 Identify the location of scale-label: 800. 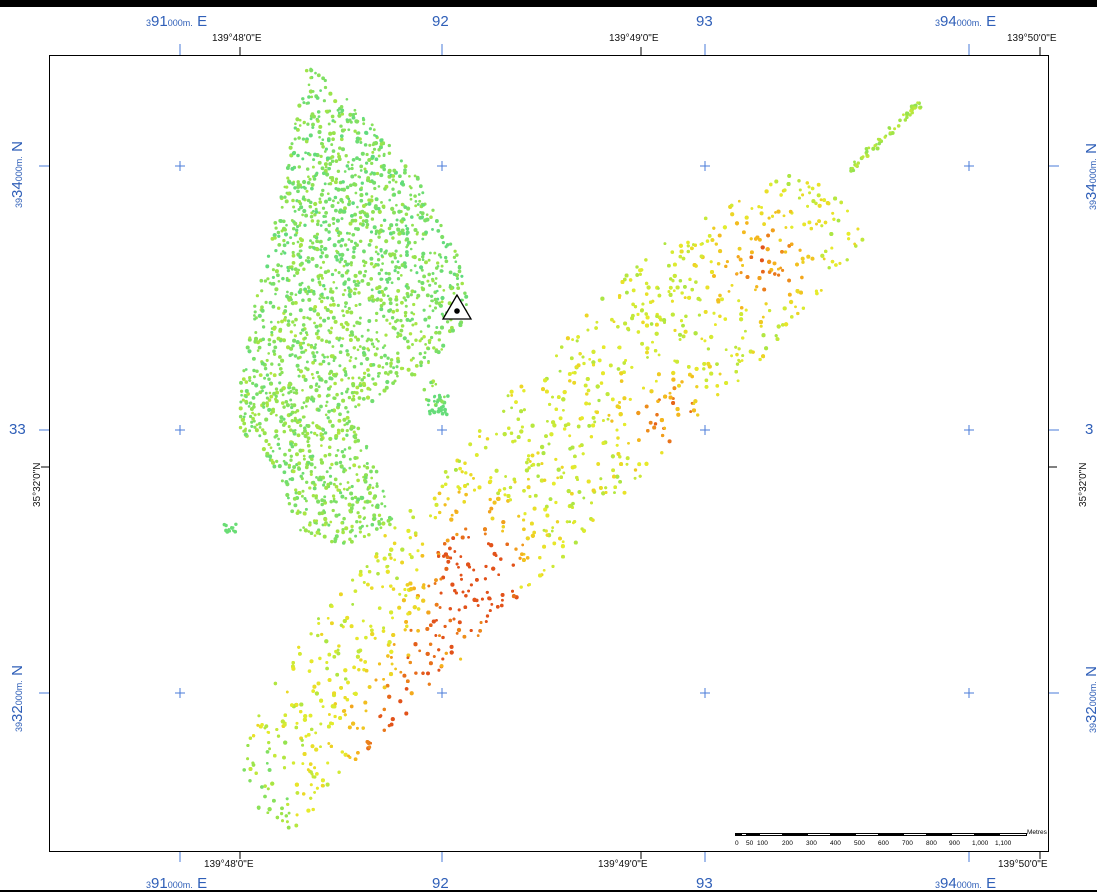
(931, 843).